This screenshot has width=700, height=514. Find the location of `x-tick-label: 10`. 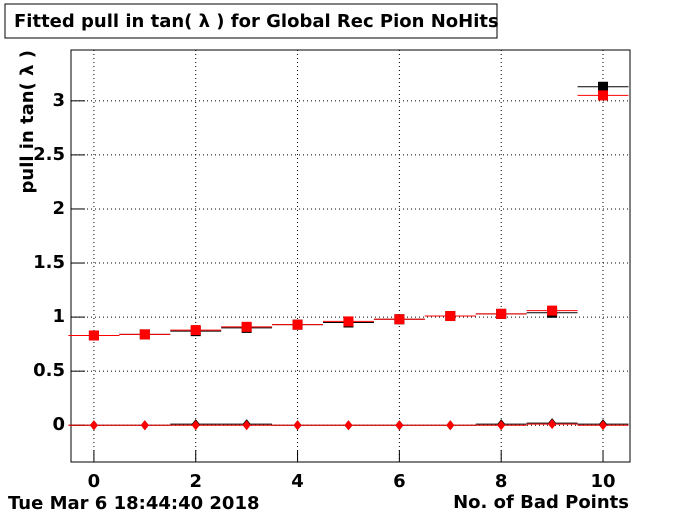

x-tick-label: 10 is located at coordinates (602, 481).